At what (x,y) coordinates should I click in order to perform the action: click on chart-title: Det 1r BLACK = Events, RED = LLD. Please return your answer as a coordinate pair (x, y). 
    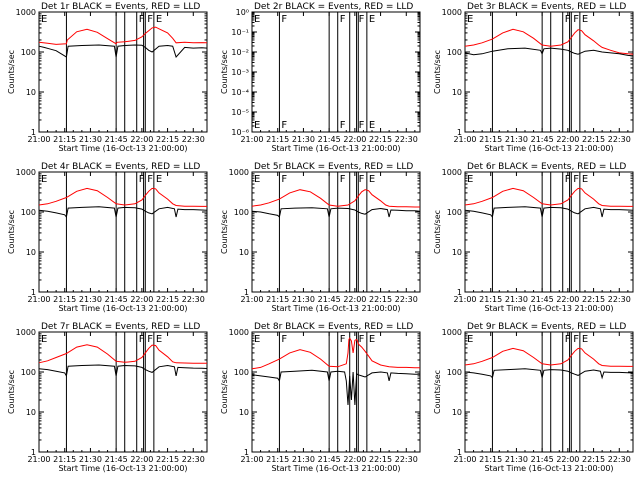
    Looking at the image, I should click on (120, 7).